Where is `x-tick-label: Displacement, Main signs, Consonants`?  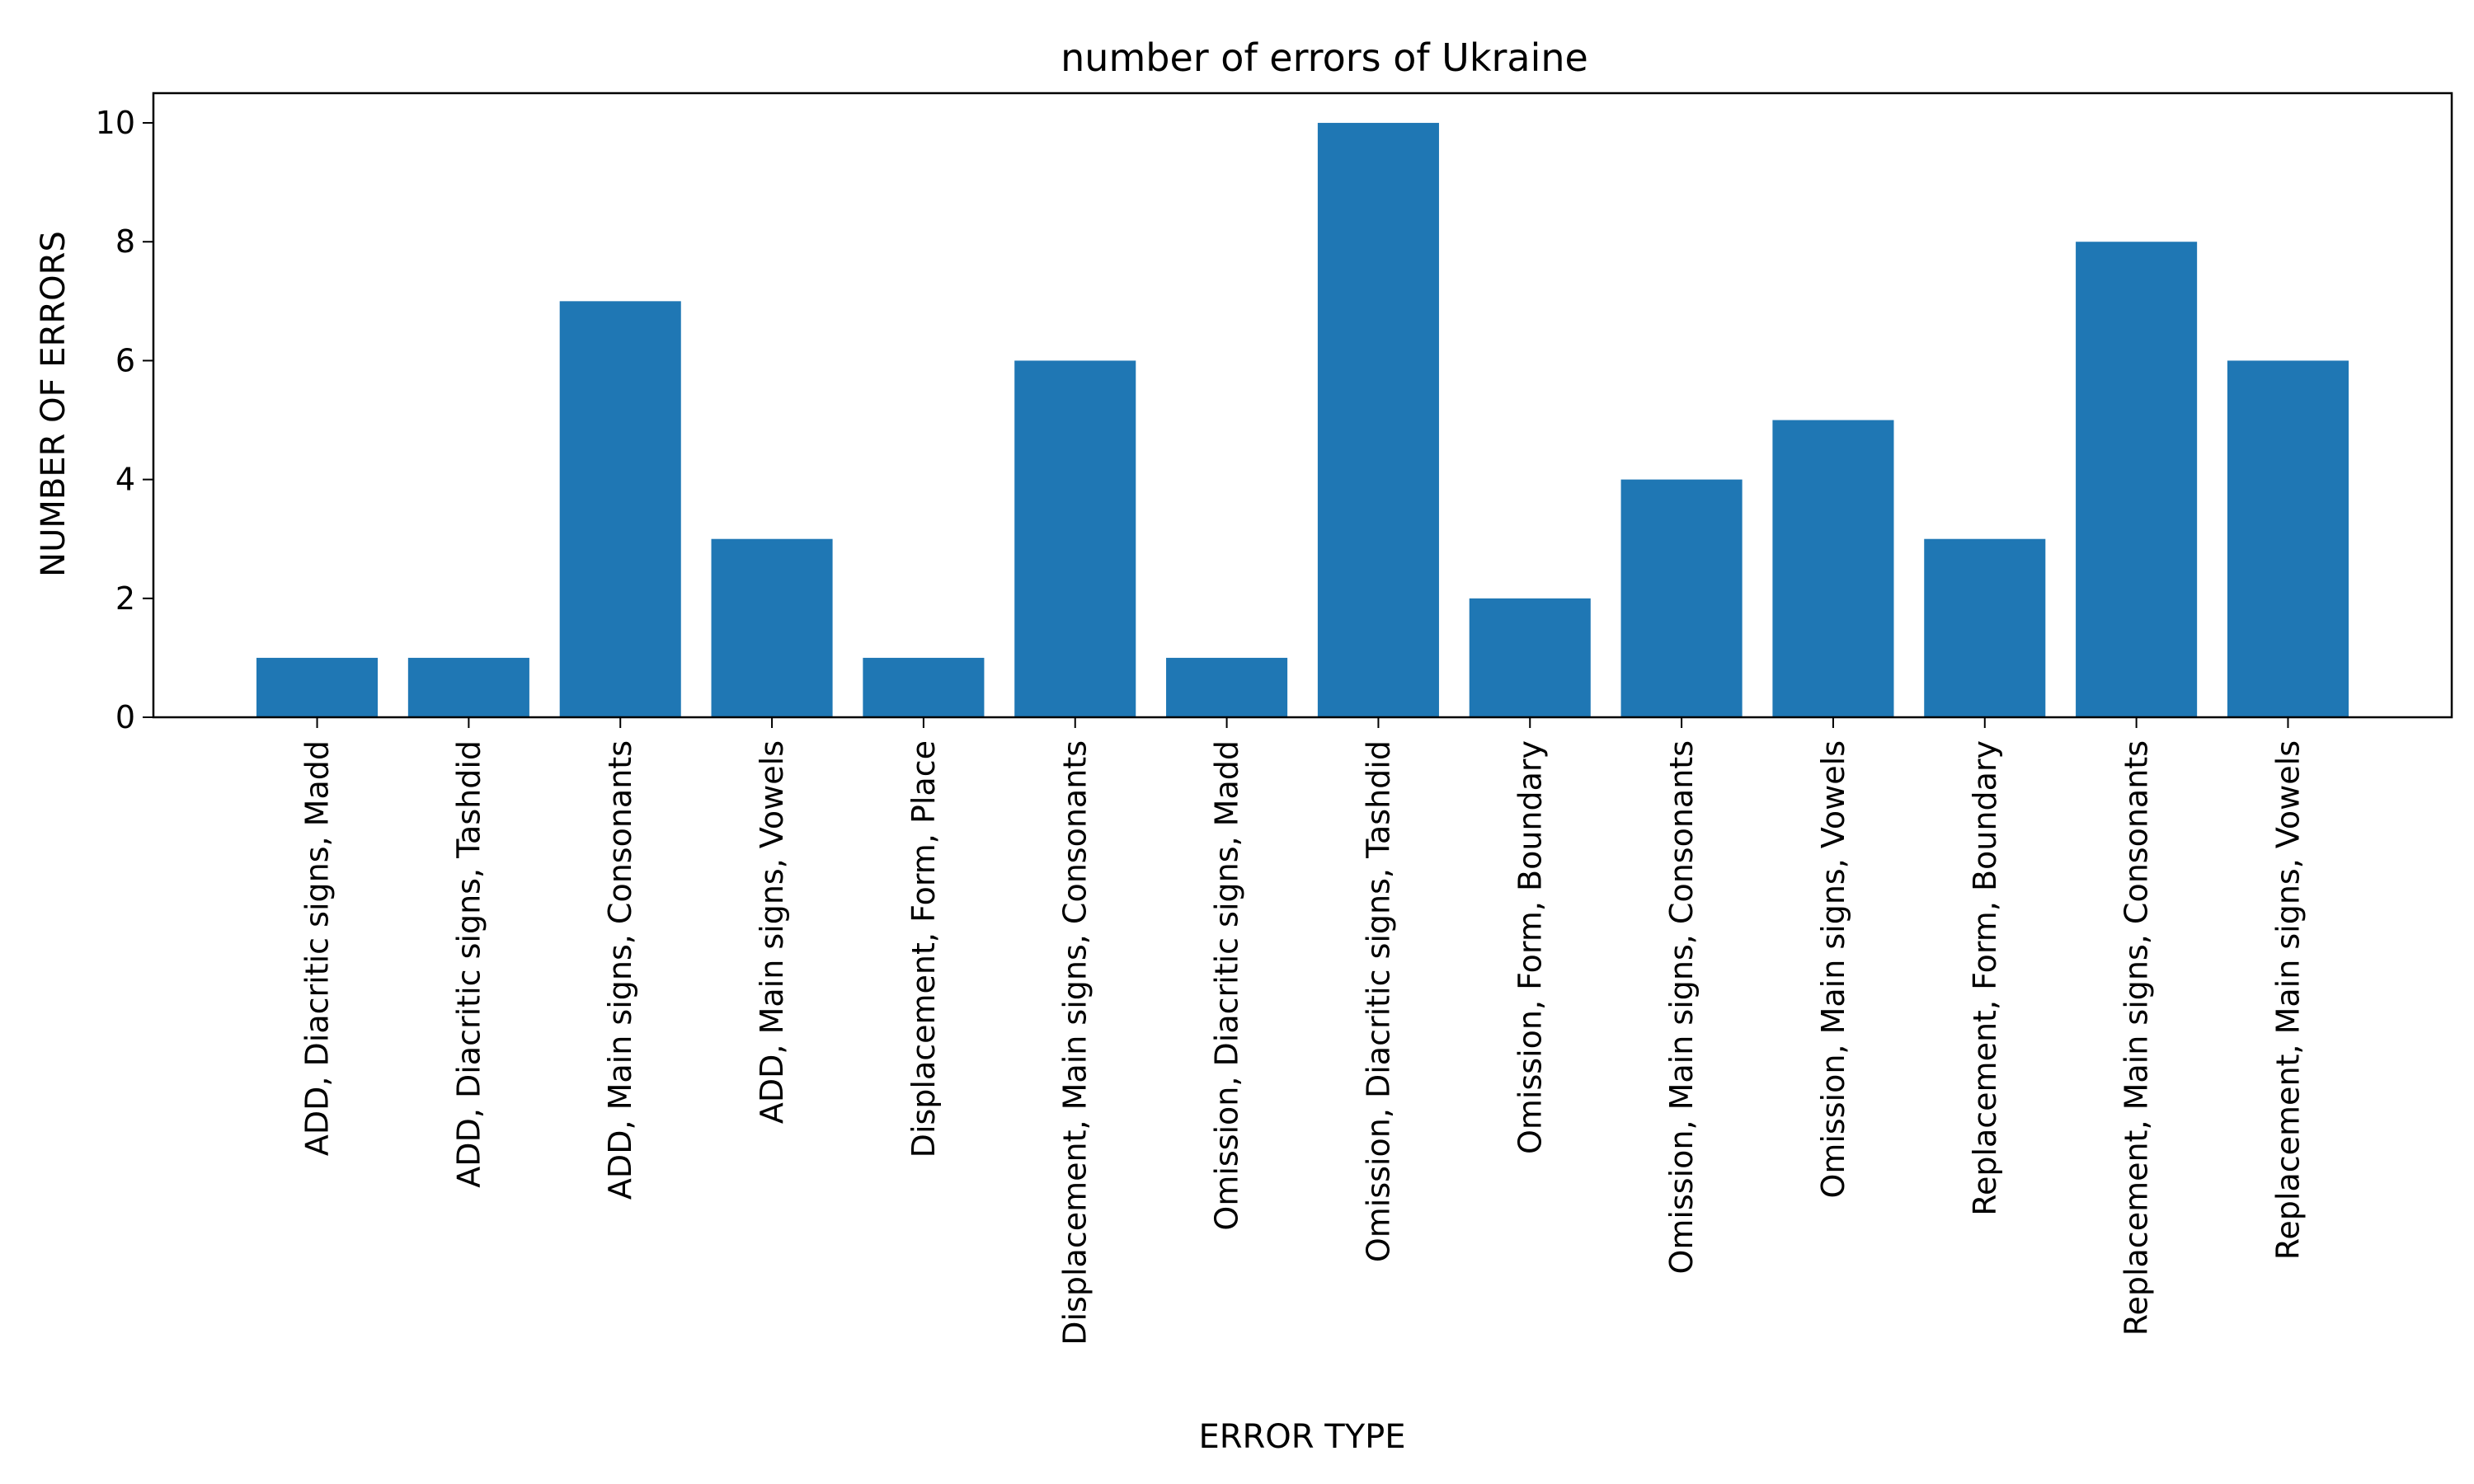 x-tick-label: Displacement, Main signs, Consonants is located at coordinates (1075, 1042).